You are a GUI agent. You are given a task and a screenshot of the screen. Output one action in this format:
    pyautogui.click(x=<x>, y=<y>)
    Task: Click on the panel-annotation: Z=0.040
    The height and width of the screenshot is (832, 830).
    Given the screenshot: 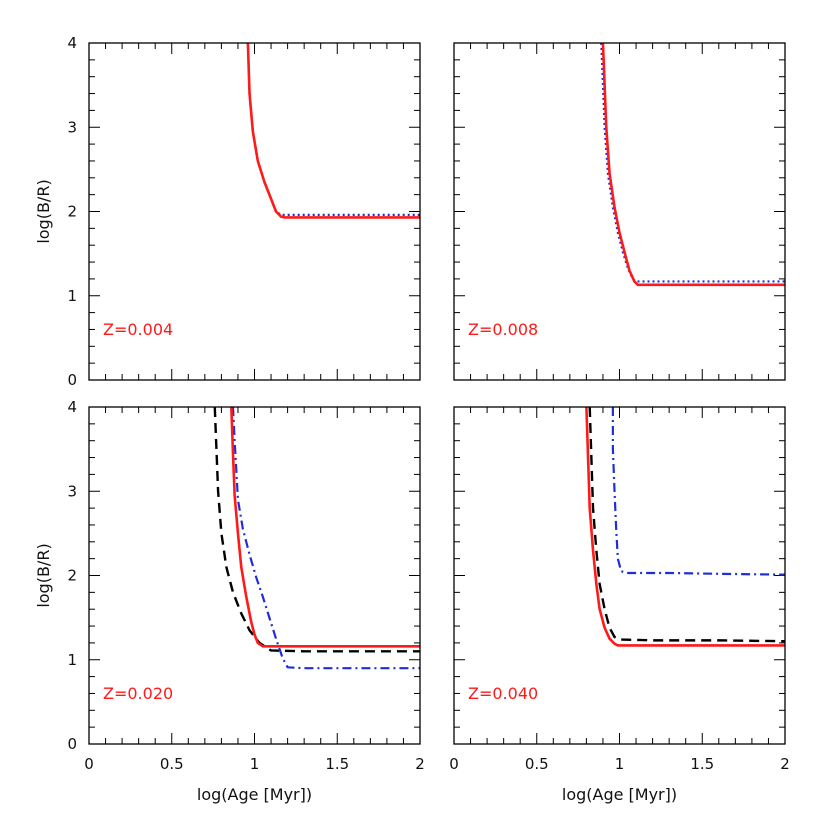 What is the action you would take?
    pyautogui.click(x=503, y=693)
    